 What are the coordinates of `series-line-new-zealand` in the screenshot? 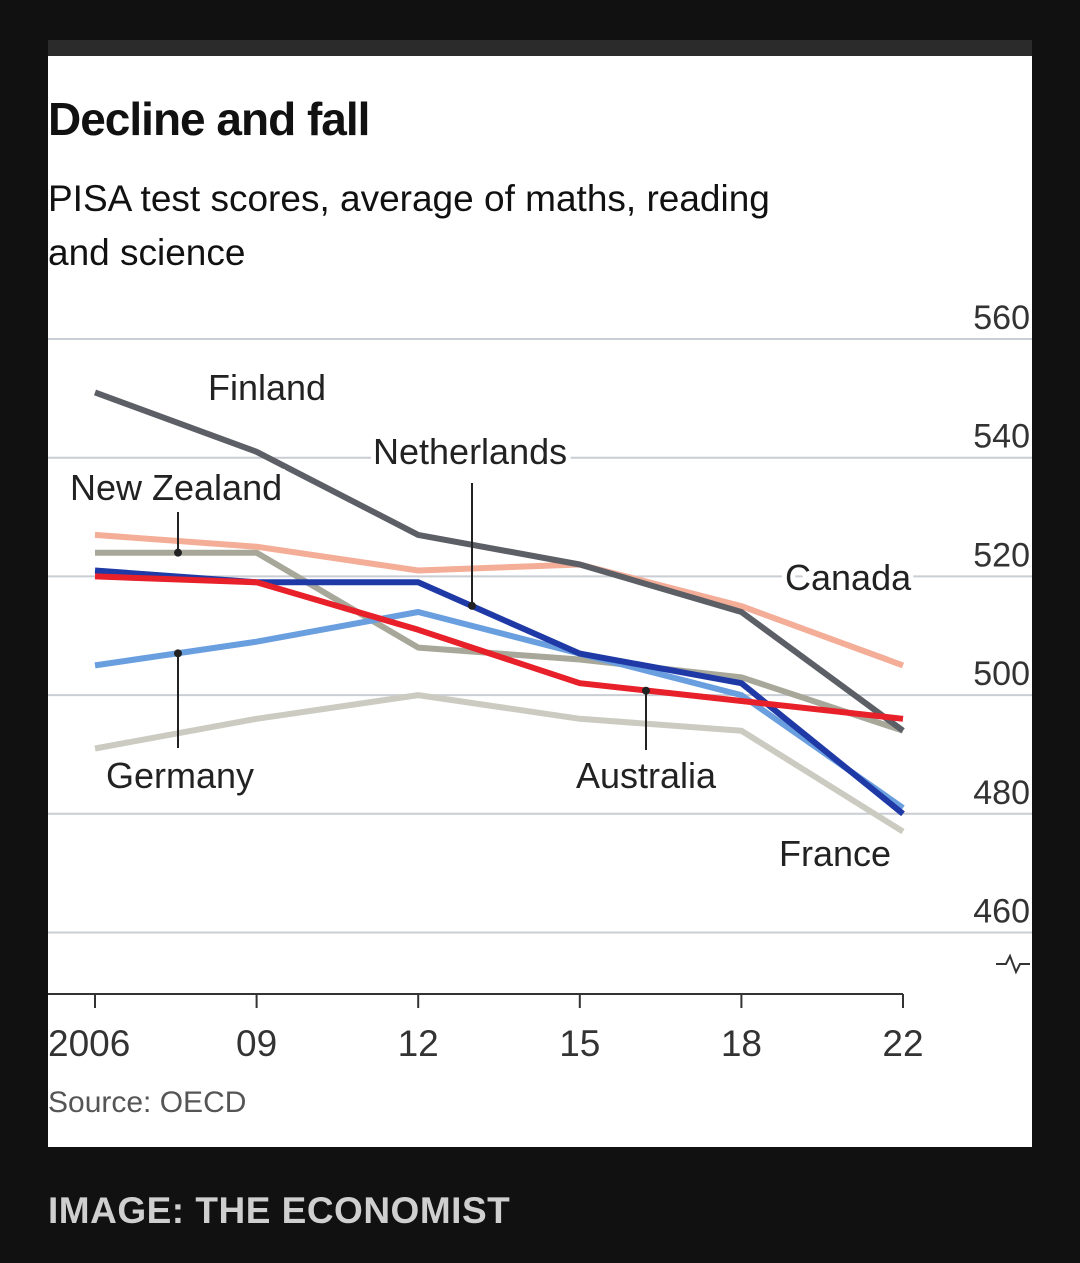 It's located at (499, 600).